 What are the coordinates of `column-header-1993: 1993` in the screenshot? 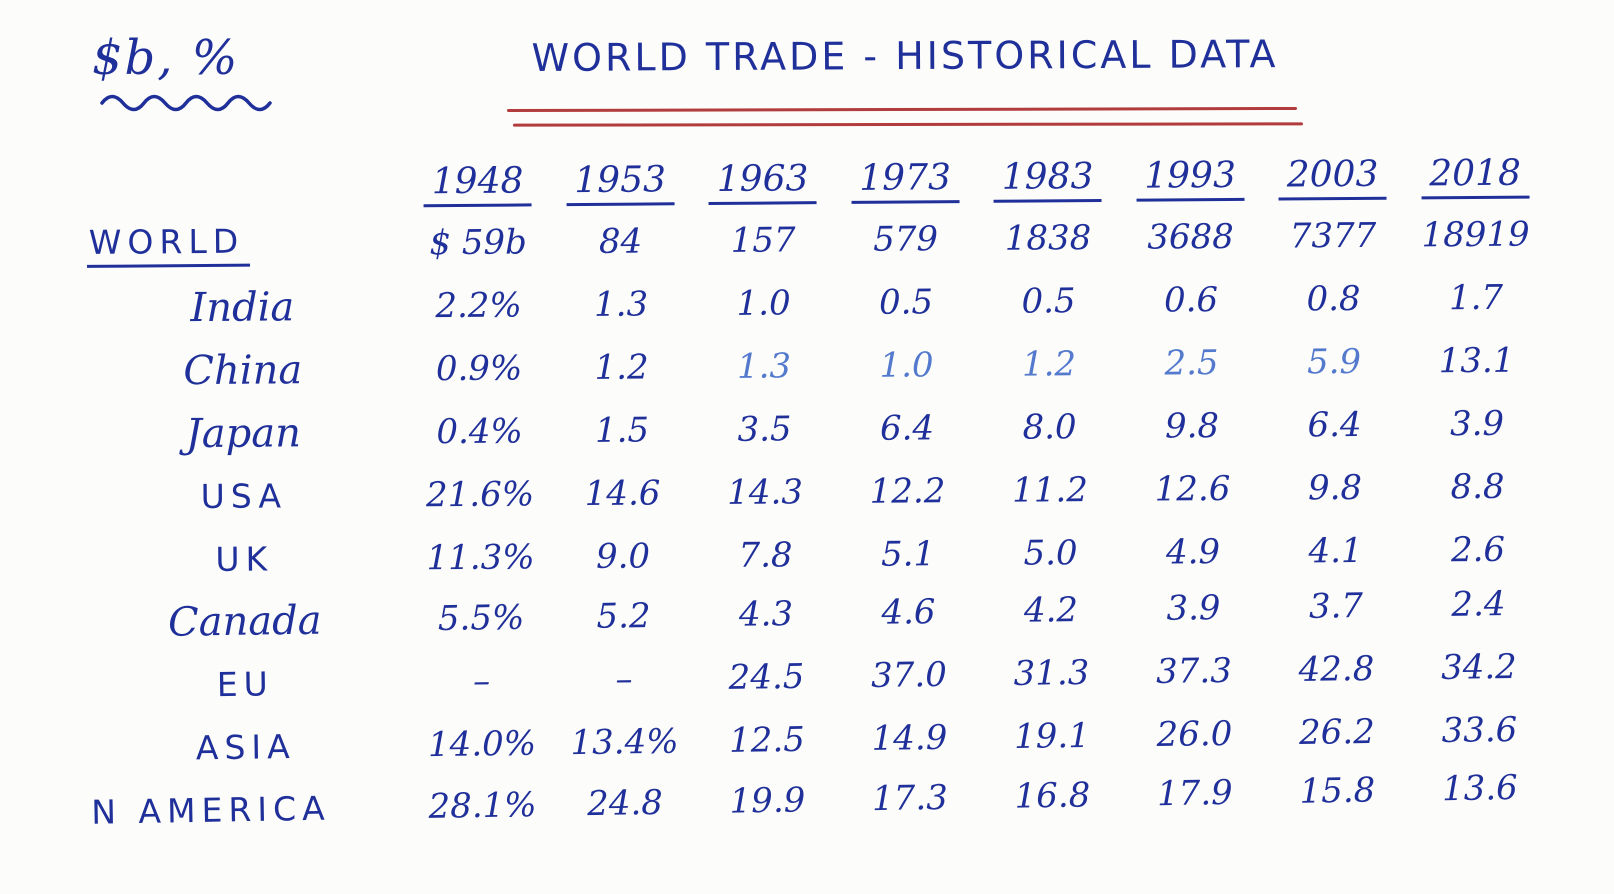 It's located at (1190, 178).